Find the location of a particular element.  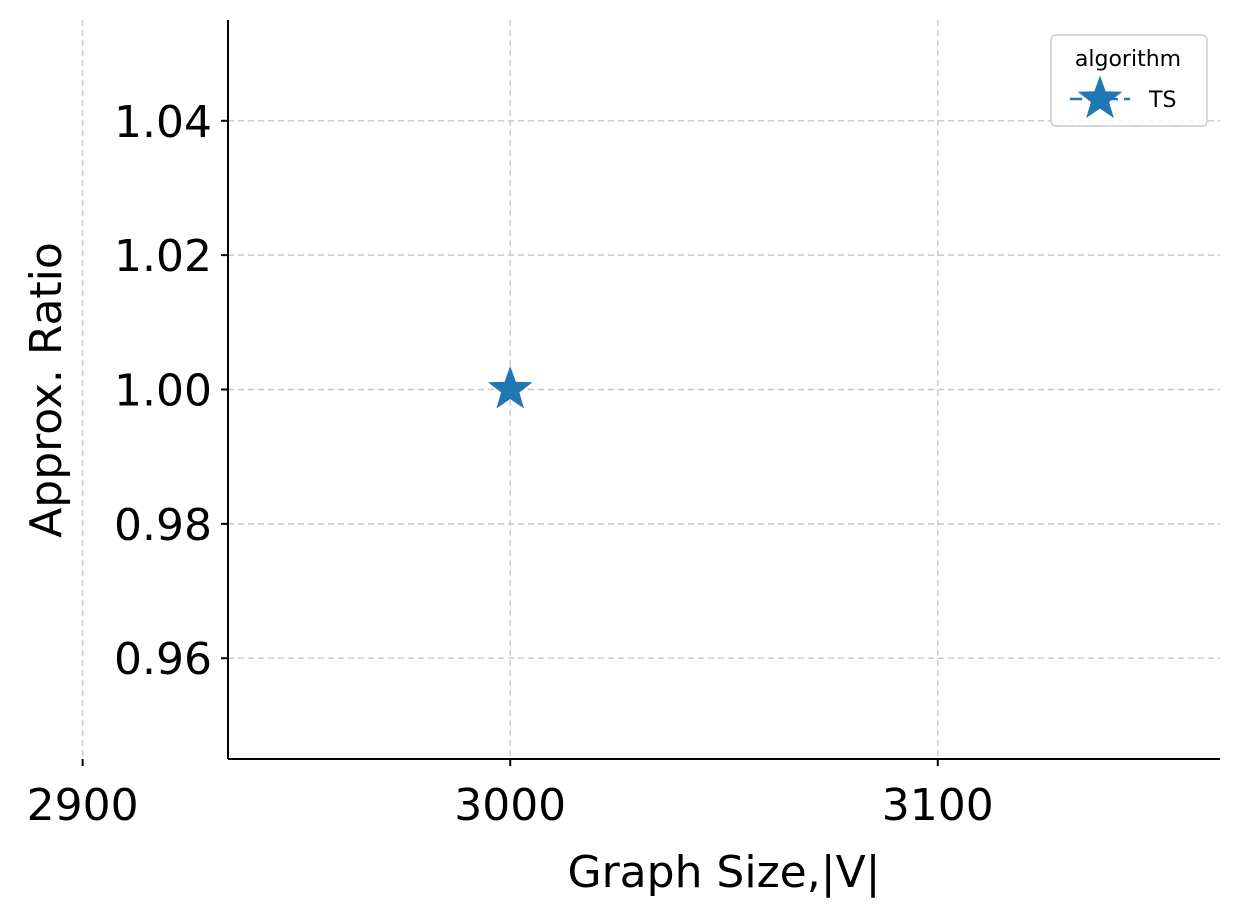

y-axis-label: Approx. Ratio is located at coordinates (46, 390).